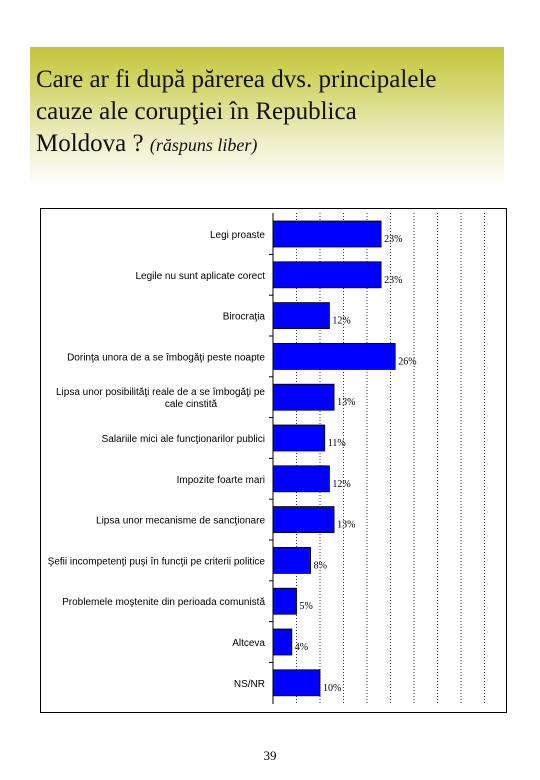  What do you see at coordinates (244, 317) in the screenshot?
I see `category-label: Birocraţia` at bounding box center [244, 317].